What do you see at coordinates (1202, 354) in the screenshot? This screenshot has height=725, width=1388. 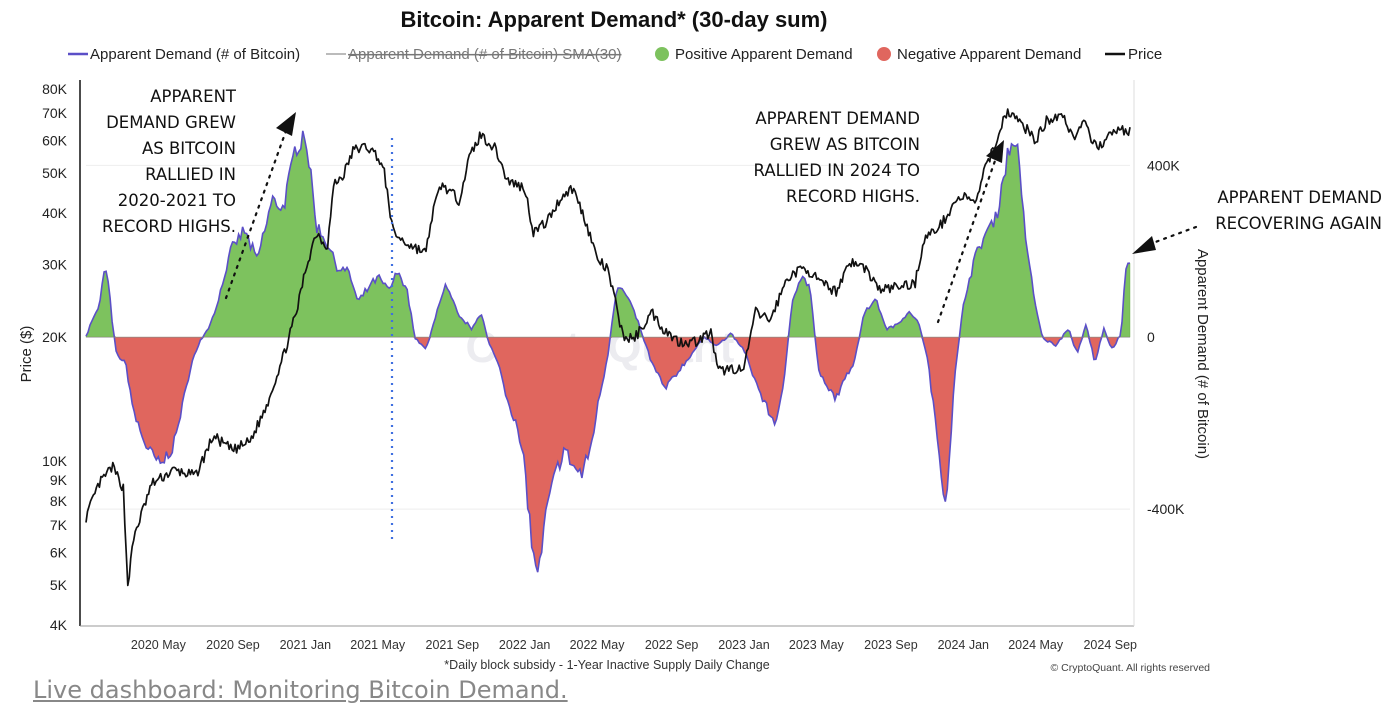 I see `y-right-label: Apparent Demand (# of Bitcoin)` at bounding box center [1202, 354].